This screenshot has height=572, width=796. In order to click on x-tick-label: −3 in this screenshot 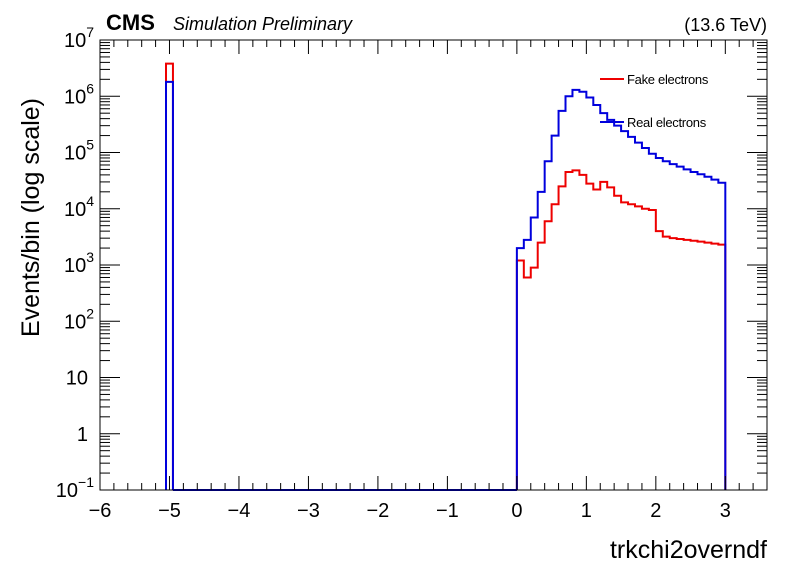, I will do `click(308, 511)`.